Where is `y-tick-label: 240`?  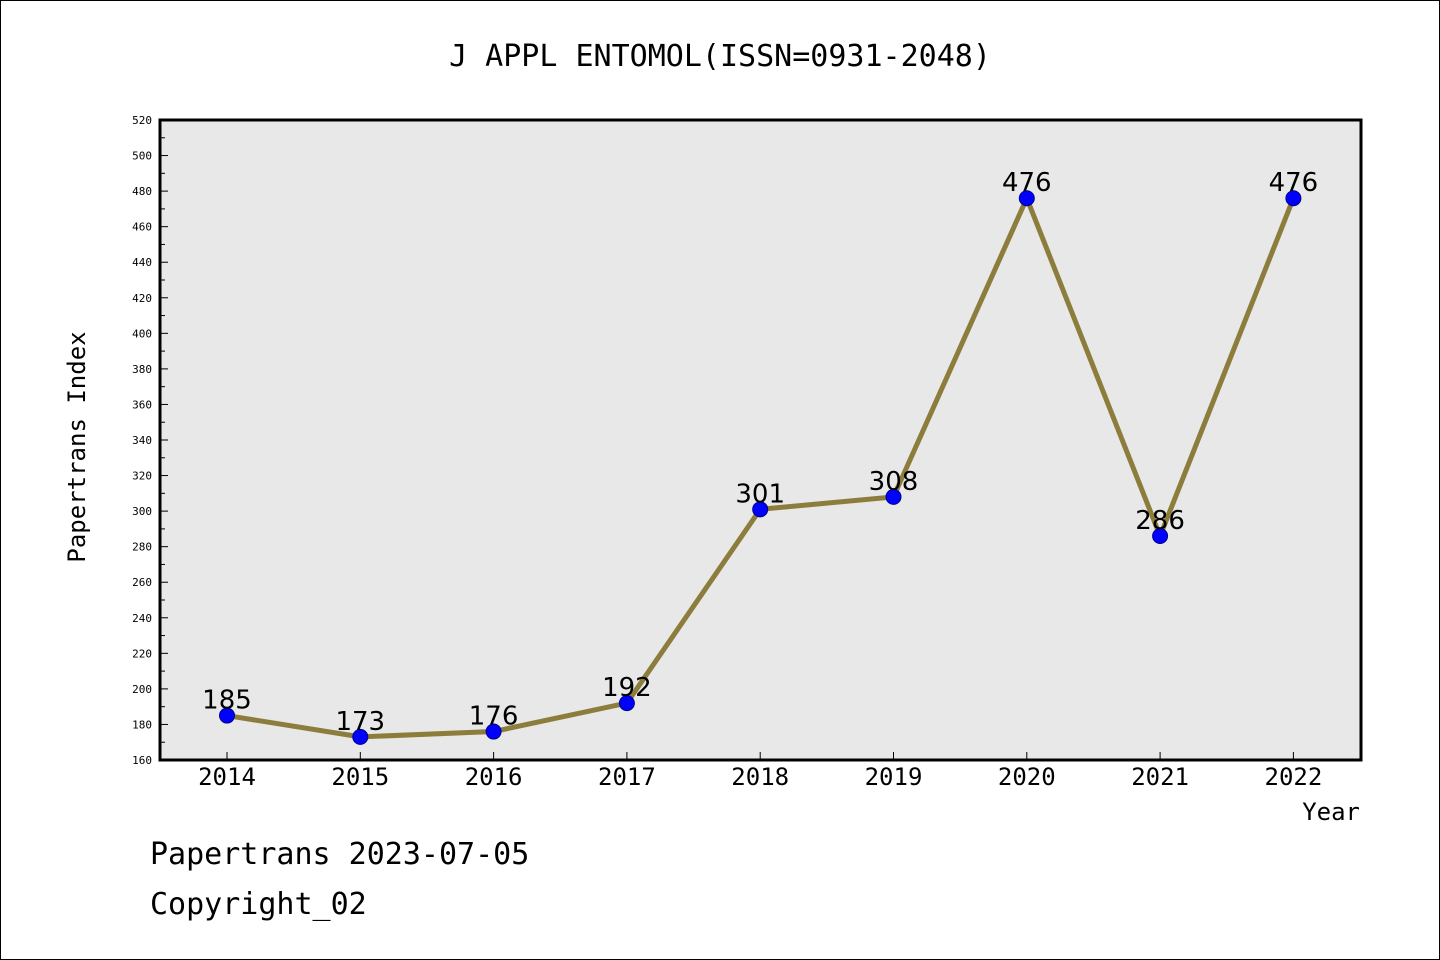 y-tick-label: 240 is located at coordinates (142, 618).